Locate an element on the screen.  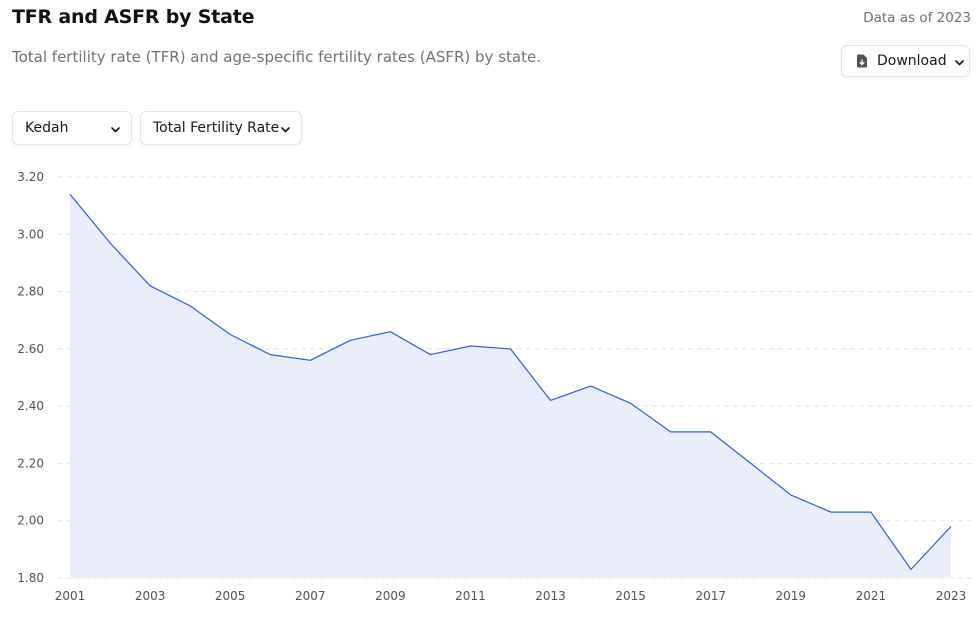
x-tick-label: 2003 is located at coordinates (150, 596).